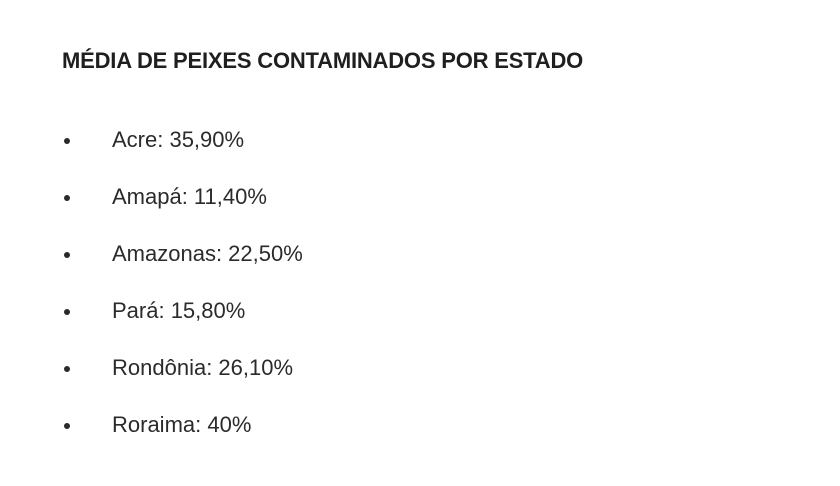  Describe the element at coordinates (179, 310) in the screenshot. I see `list-item-text: Pará: 15,80%` at that location.